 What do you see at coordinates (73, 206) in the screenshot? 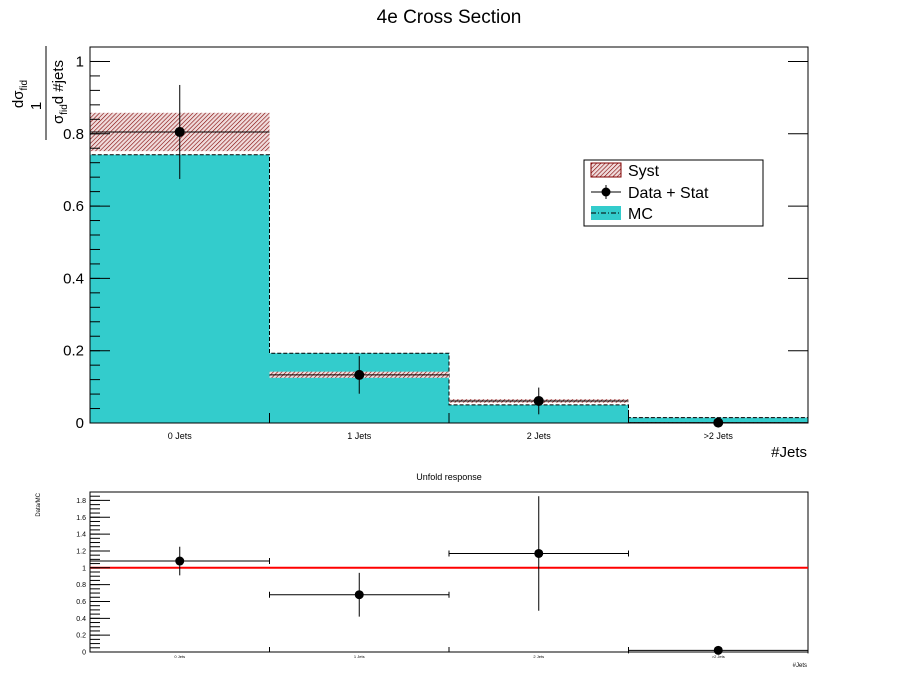
I see `ytick-label: 0.6` at bounding box center [73, 206].